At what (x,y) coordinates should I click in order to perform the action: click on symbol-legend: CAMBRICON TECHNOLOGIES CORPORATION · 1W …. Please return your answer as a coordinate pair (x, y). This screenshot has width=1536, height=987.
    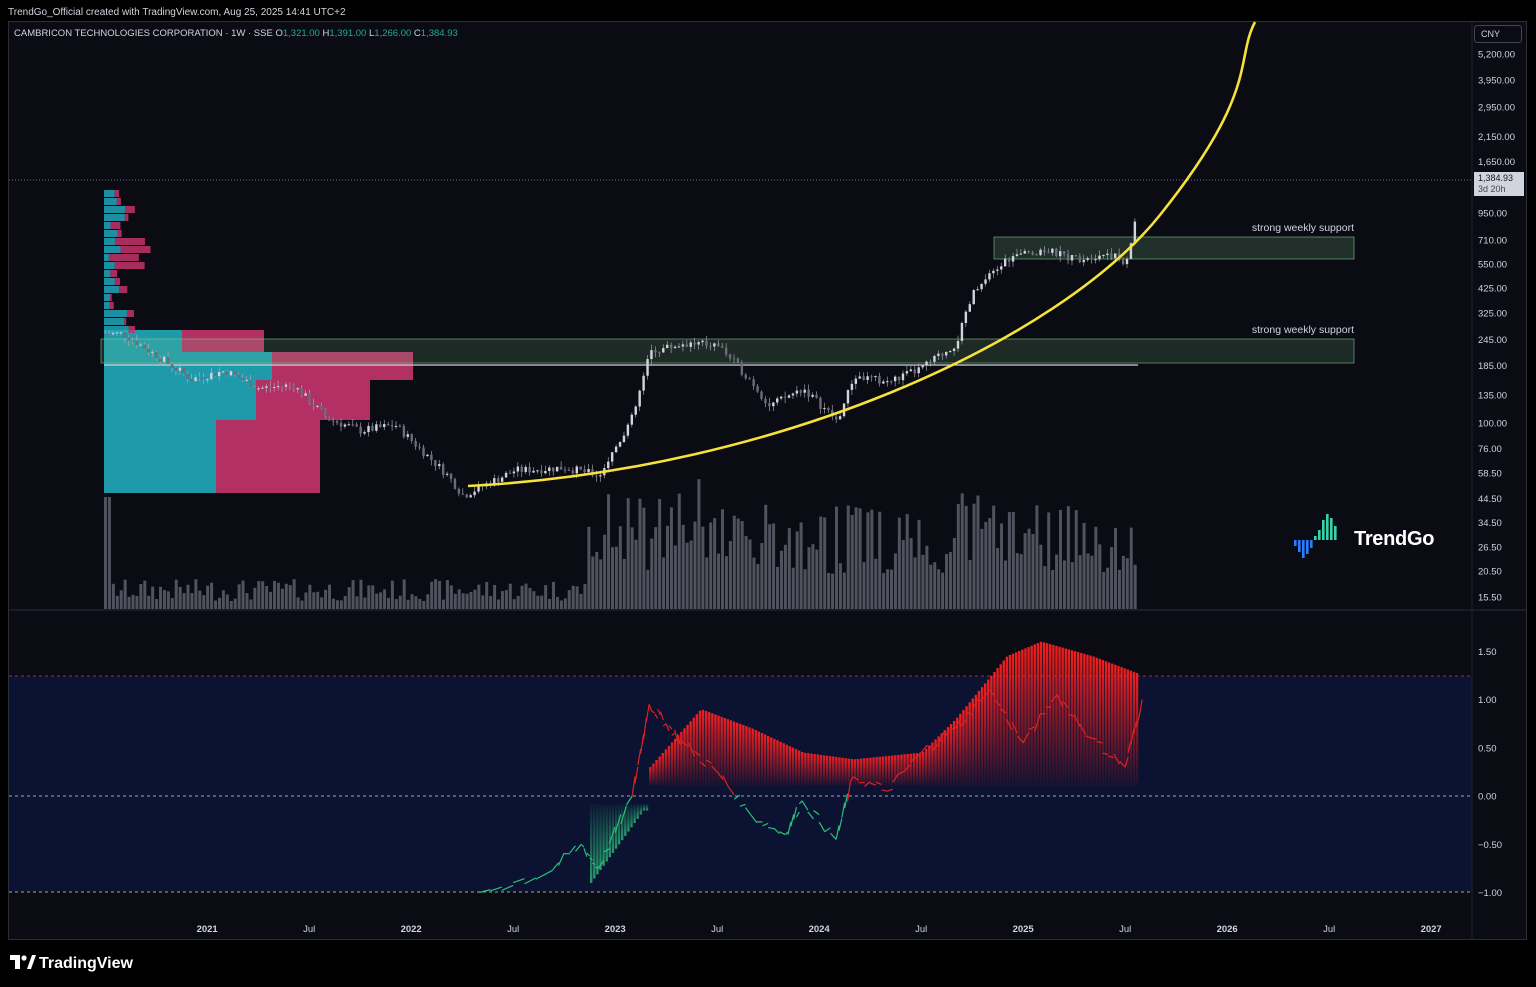
    Looking at the image, I should click on (236, 33).